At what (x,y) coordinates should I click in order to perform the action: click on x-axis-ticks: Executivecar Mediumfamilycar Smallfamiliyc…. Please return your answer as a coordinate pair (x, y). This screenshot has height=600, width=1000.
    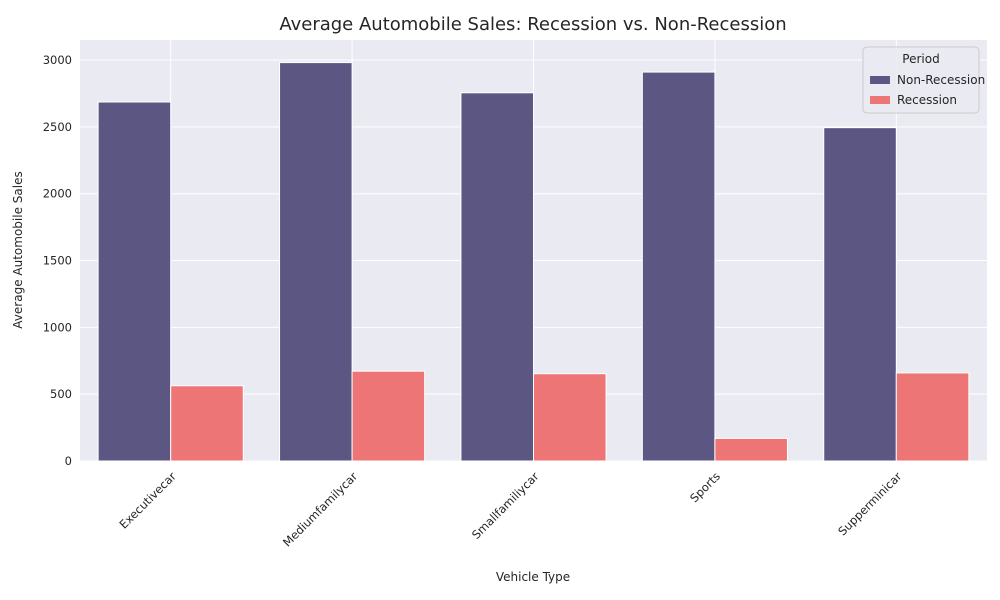
    Looking at the image, I should click on (511, 509).